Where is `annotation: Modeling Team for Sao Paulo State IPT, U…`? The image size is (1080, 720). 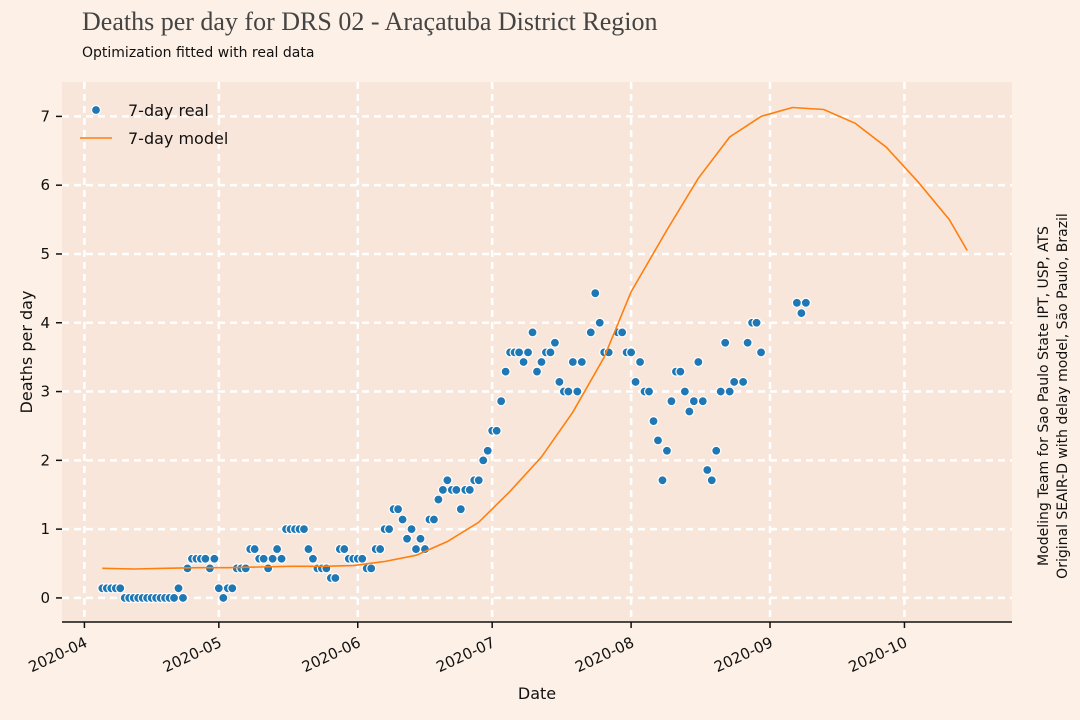 annotation: Modeling Team for Sao Paulo State IPT, U… is located at coordinates (1044, 396).